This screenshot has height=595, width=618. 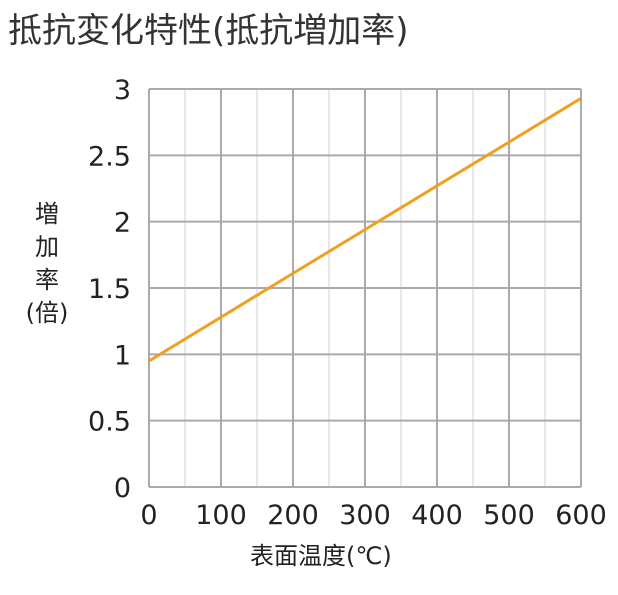 I want to click on y-tick-label: 1, so click(x=122, y=355).